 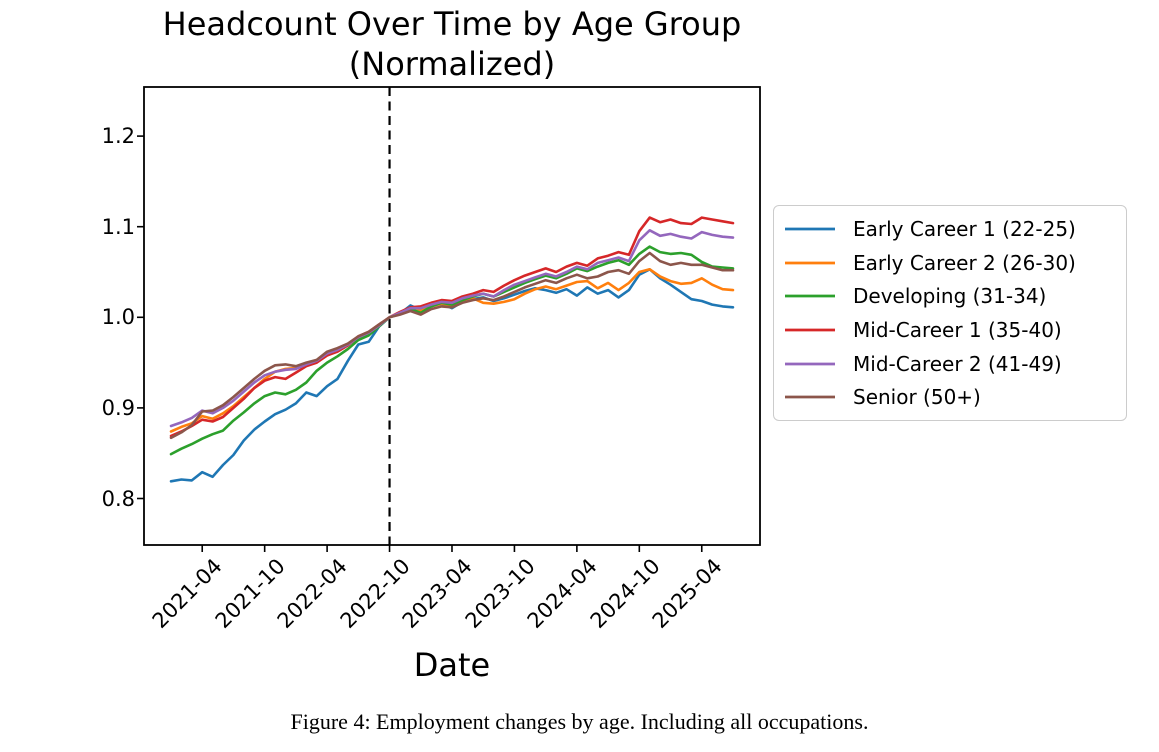 I want to click on y-tick-label: 0.9, so click(x=118, y=407).